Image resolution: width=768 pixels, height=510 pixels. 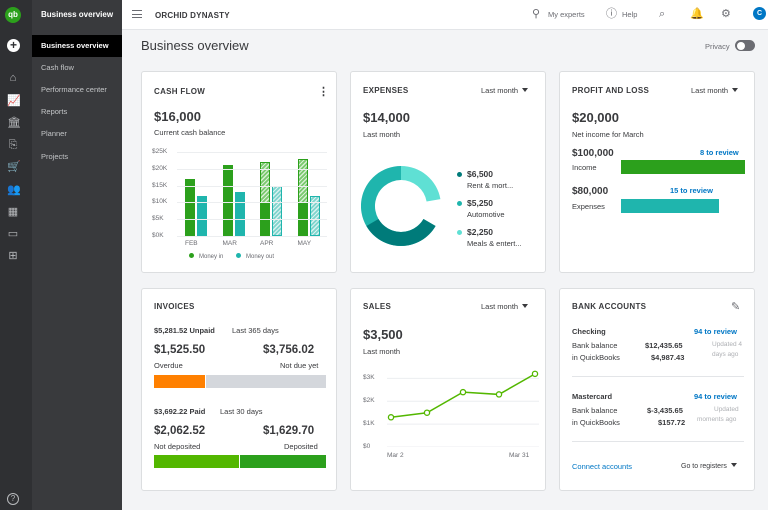 What do you see at coordinates (611, 14) in the screenshot?
I see `help-icon: ⓘ` at bounding box center [611, 14].